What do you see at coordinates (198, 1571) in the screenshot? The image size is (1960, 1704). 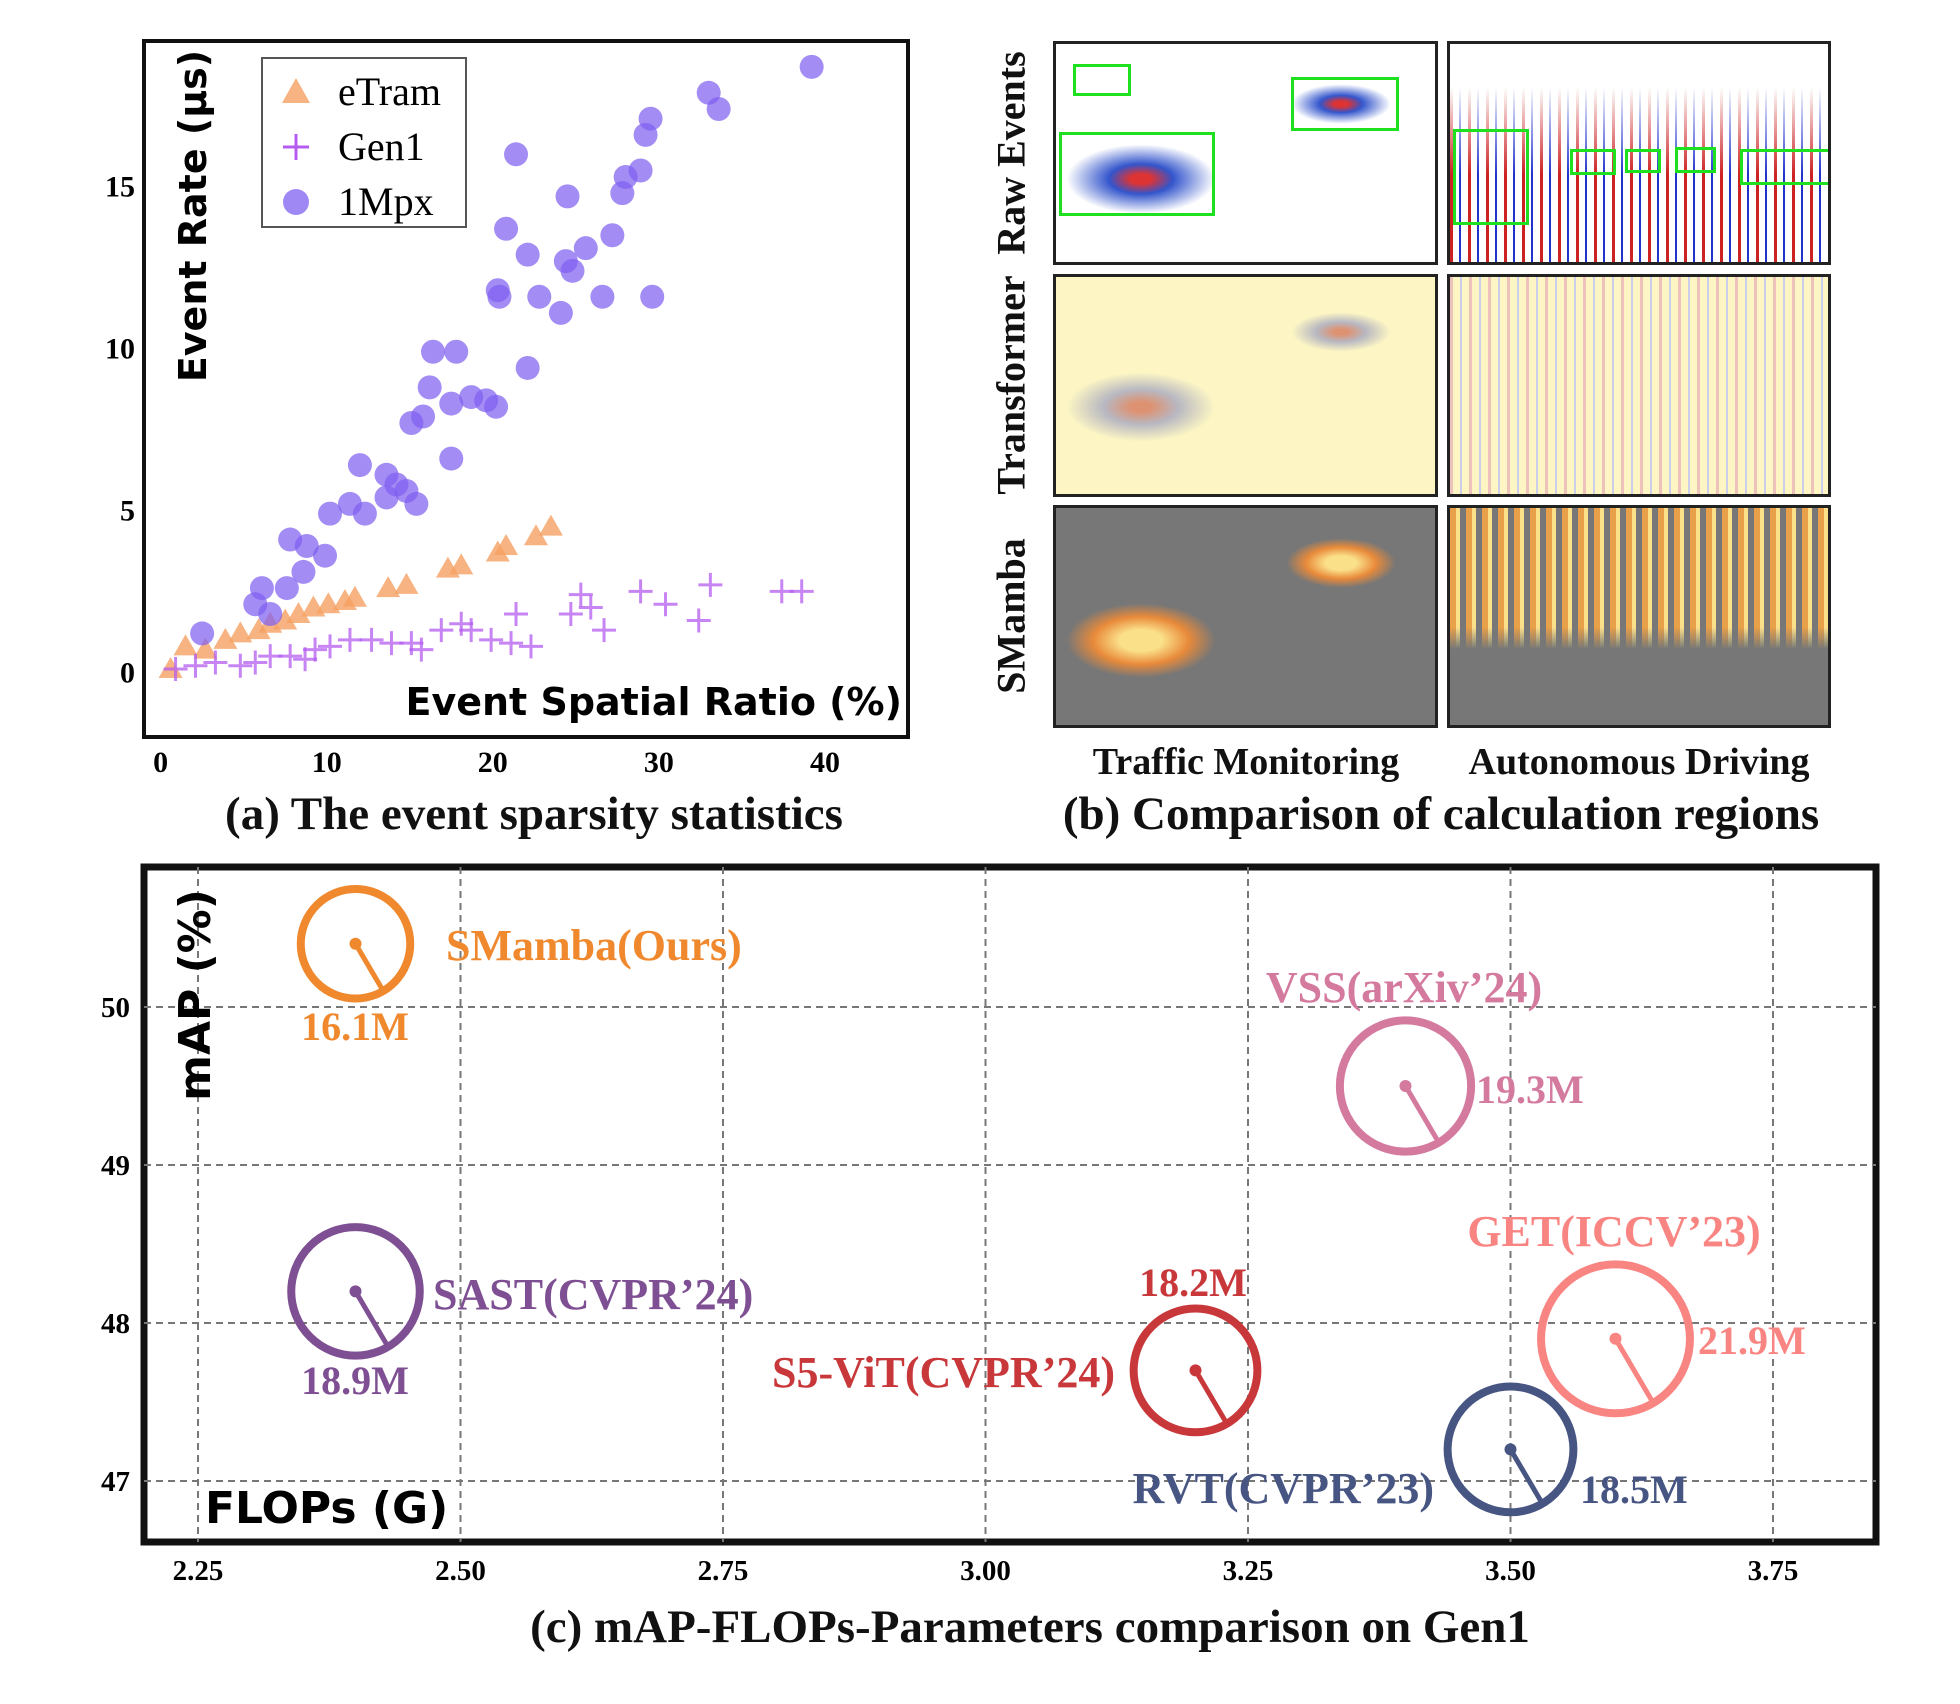 I see `x-tick-label: 2.25` at bounding box center [198, 1571].